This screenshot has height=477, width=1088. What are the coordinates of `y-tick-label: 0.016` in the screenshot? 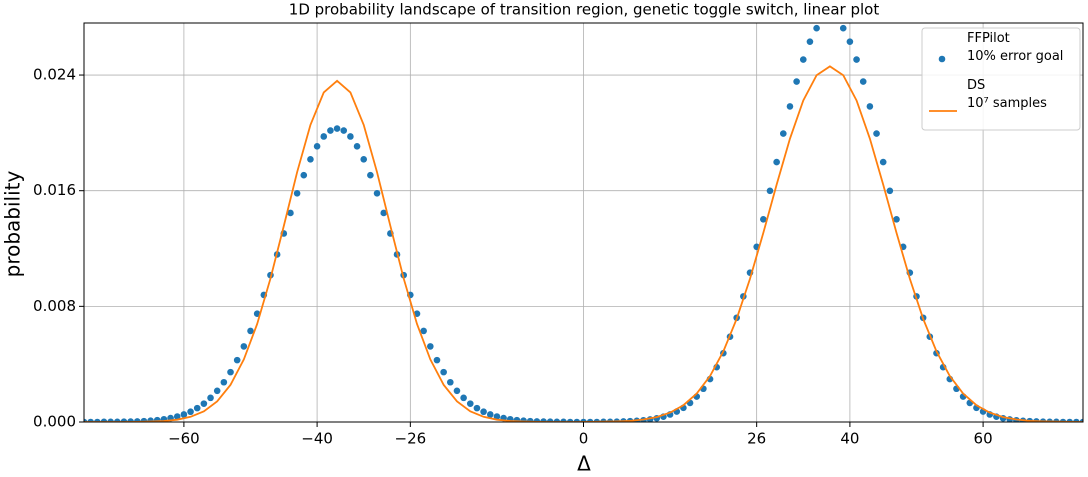 It's located at (54, 190).